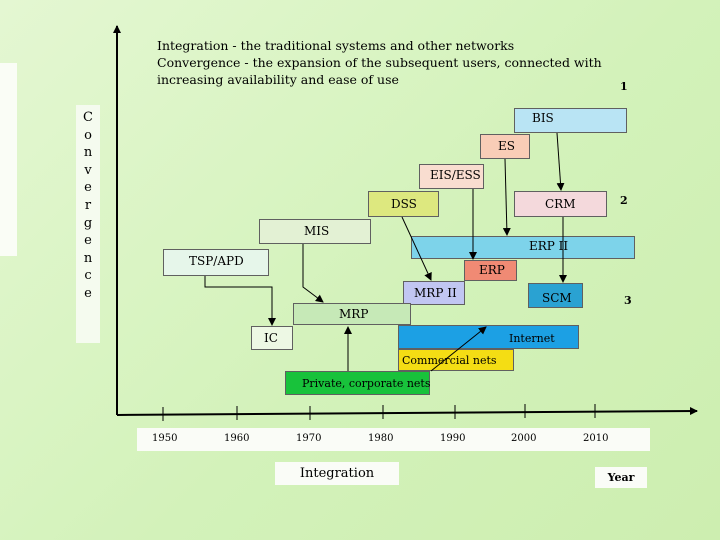 This screenshot has height=540, width=720. I want to click on vlabel-letter: g, so click(88, 223).